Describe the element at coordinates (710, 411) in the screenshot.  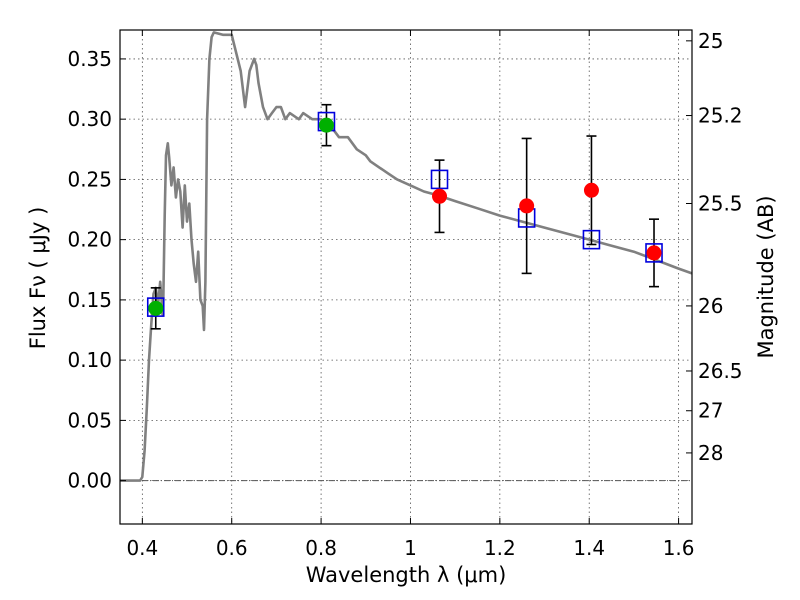
I see `y2-tick-label: 27` at that location.